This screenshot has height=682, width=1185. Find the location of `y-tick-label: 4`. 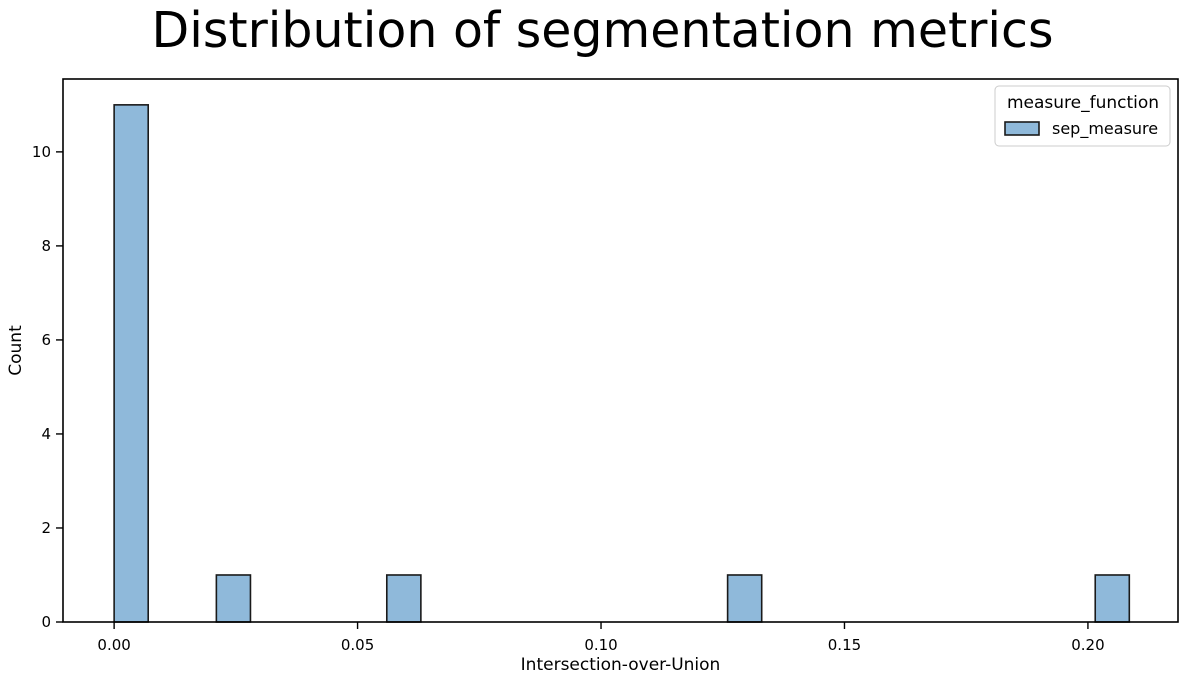

y-tick-label: 4 is located at coordinates (46, 434).